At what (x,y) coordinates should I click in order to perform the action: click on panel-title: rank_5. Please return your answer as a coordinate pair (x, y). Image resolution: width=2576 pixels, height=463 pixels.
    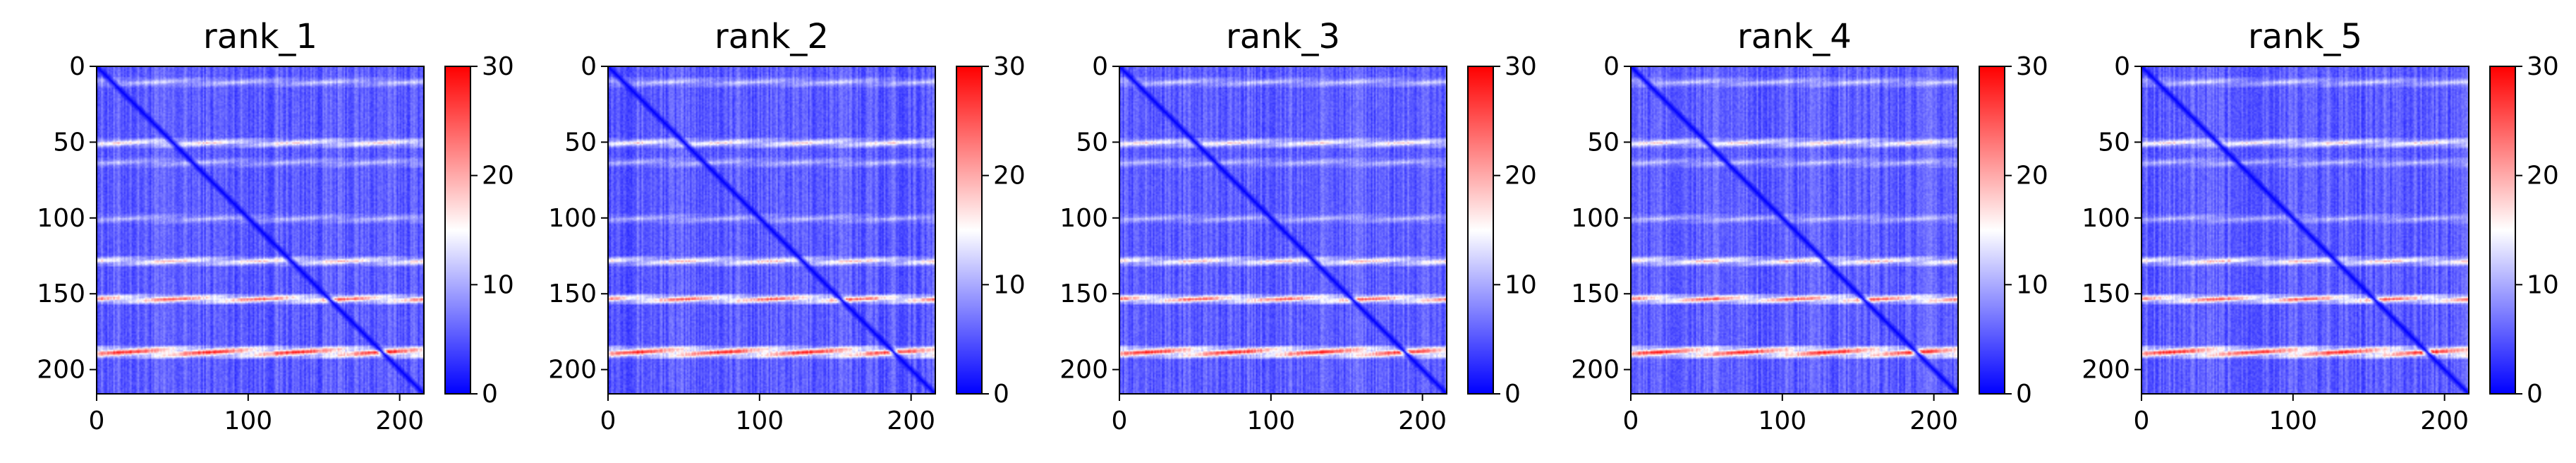
    Looking at the image, I should click on (2305, 36).